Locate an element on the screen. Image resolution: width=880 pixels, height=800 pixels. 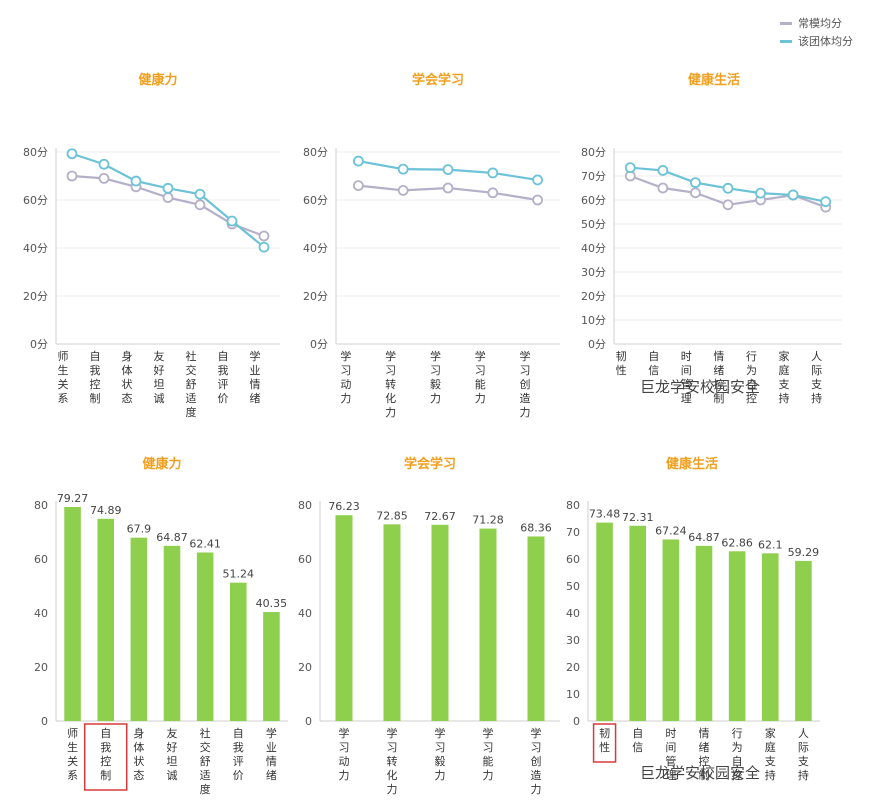
x-tick-label: 身体状态 is located at coordinates (127, 377).